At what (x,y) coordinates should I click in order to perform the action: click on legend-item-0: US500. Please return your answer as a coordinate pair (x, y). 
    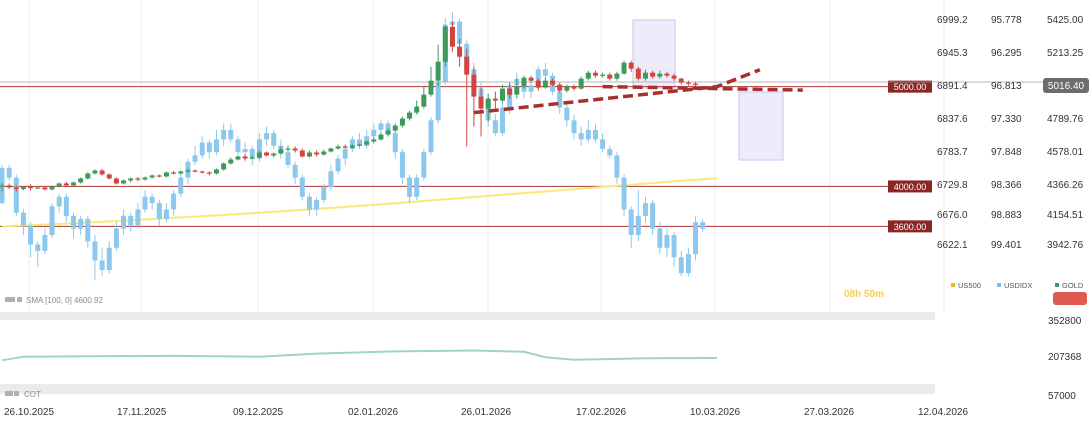
    Looking at the image, I should click on (966, 285).